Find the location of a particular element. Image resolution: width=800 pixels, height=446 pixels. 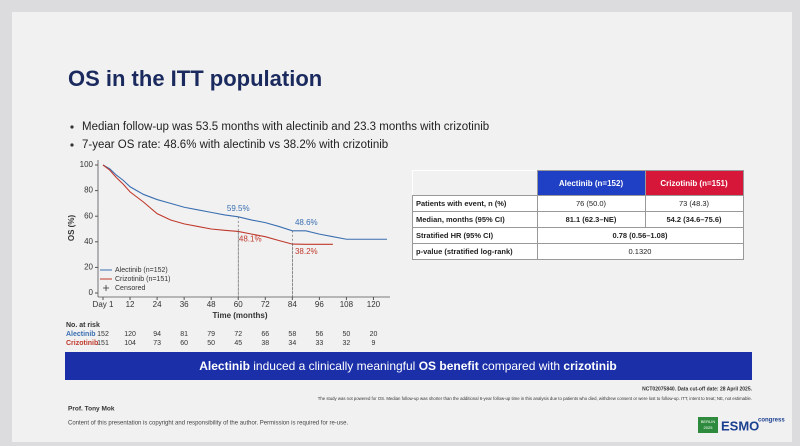

at-risk-count: 120 is located at coordinates (130, 334).